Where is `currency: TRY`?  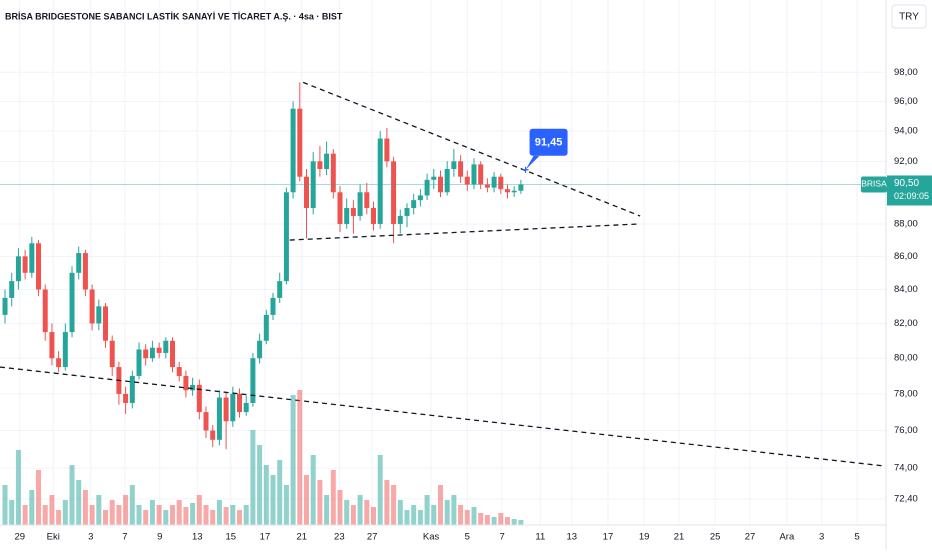
currency: TRY is located at coordinates (909, 17).